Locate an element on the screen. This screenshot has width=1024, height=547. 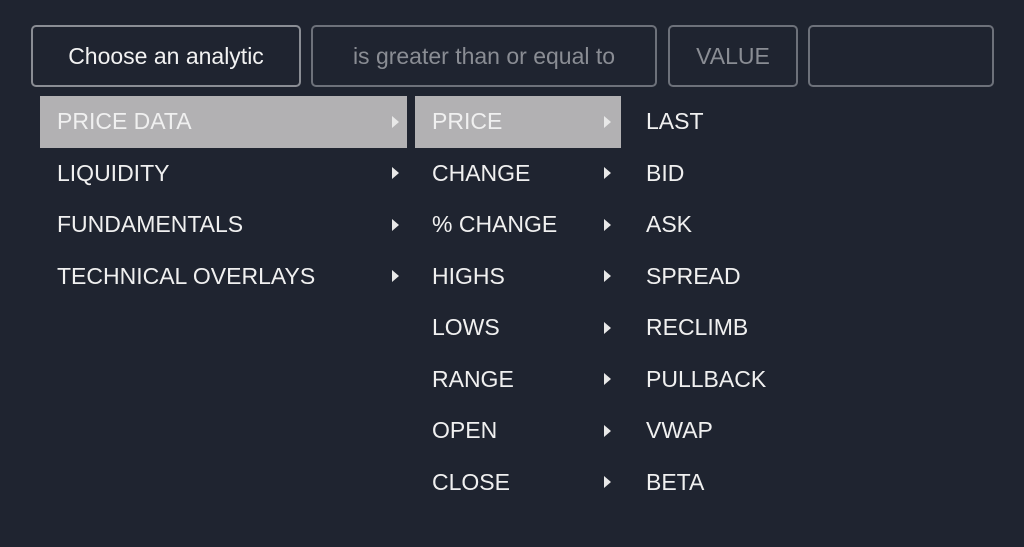
menu-item-label: SPREAD is located at coordinates (693, 275).